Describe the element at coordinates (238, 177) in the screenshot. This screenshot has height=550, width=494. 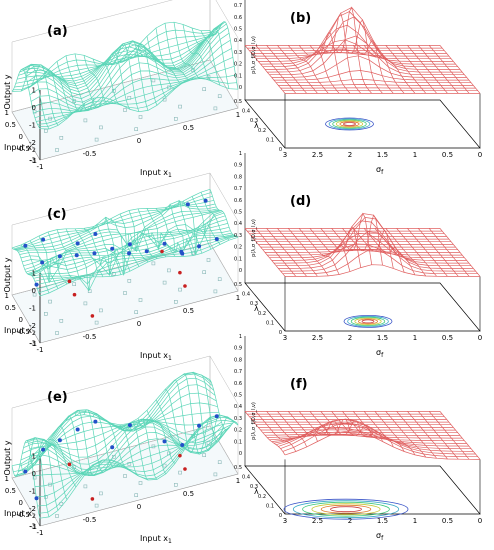
I see `z-tick-label: 0.8` at that location.